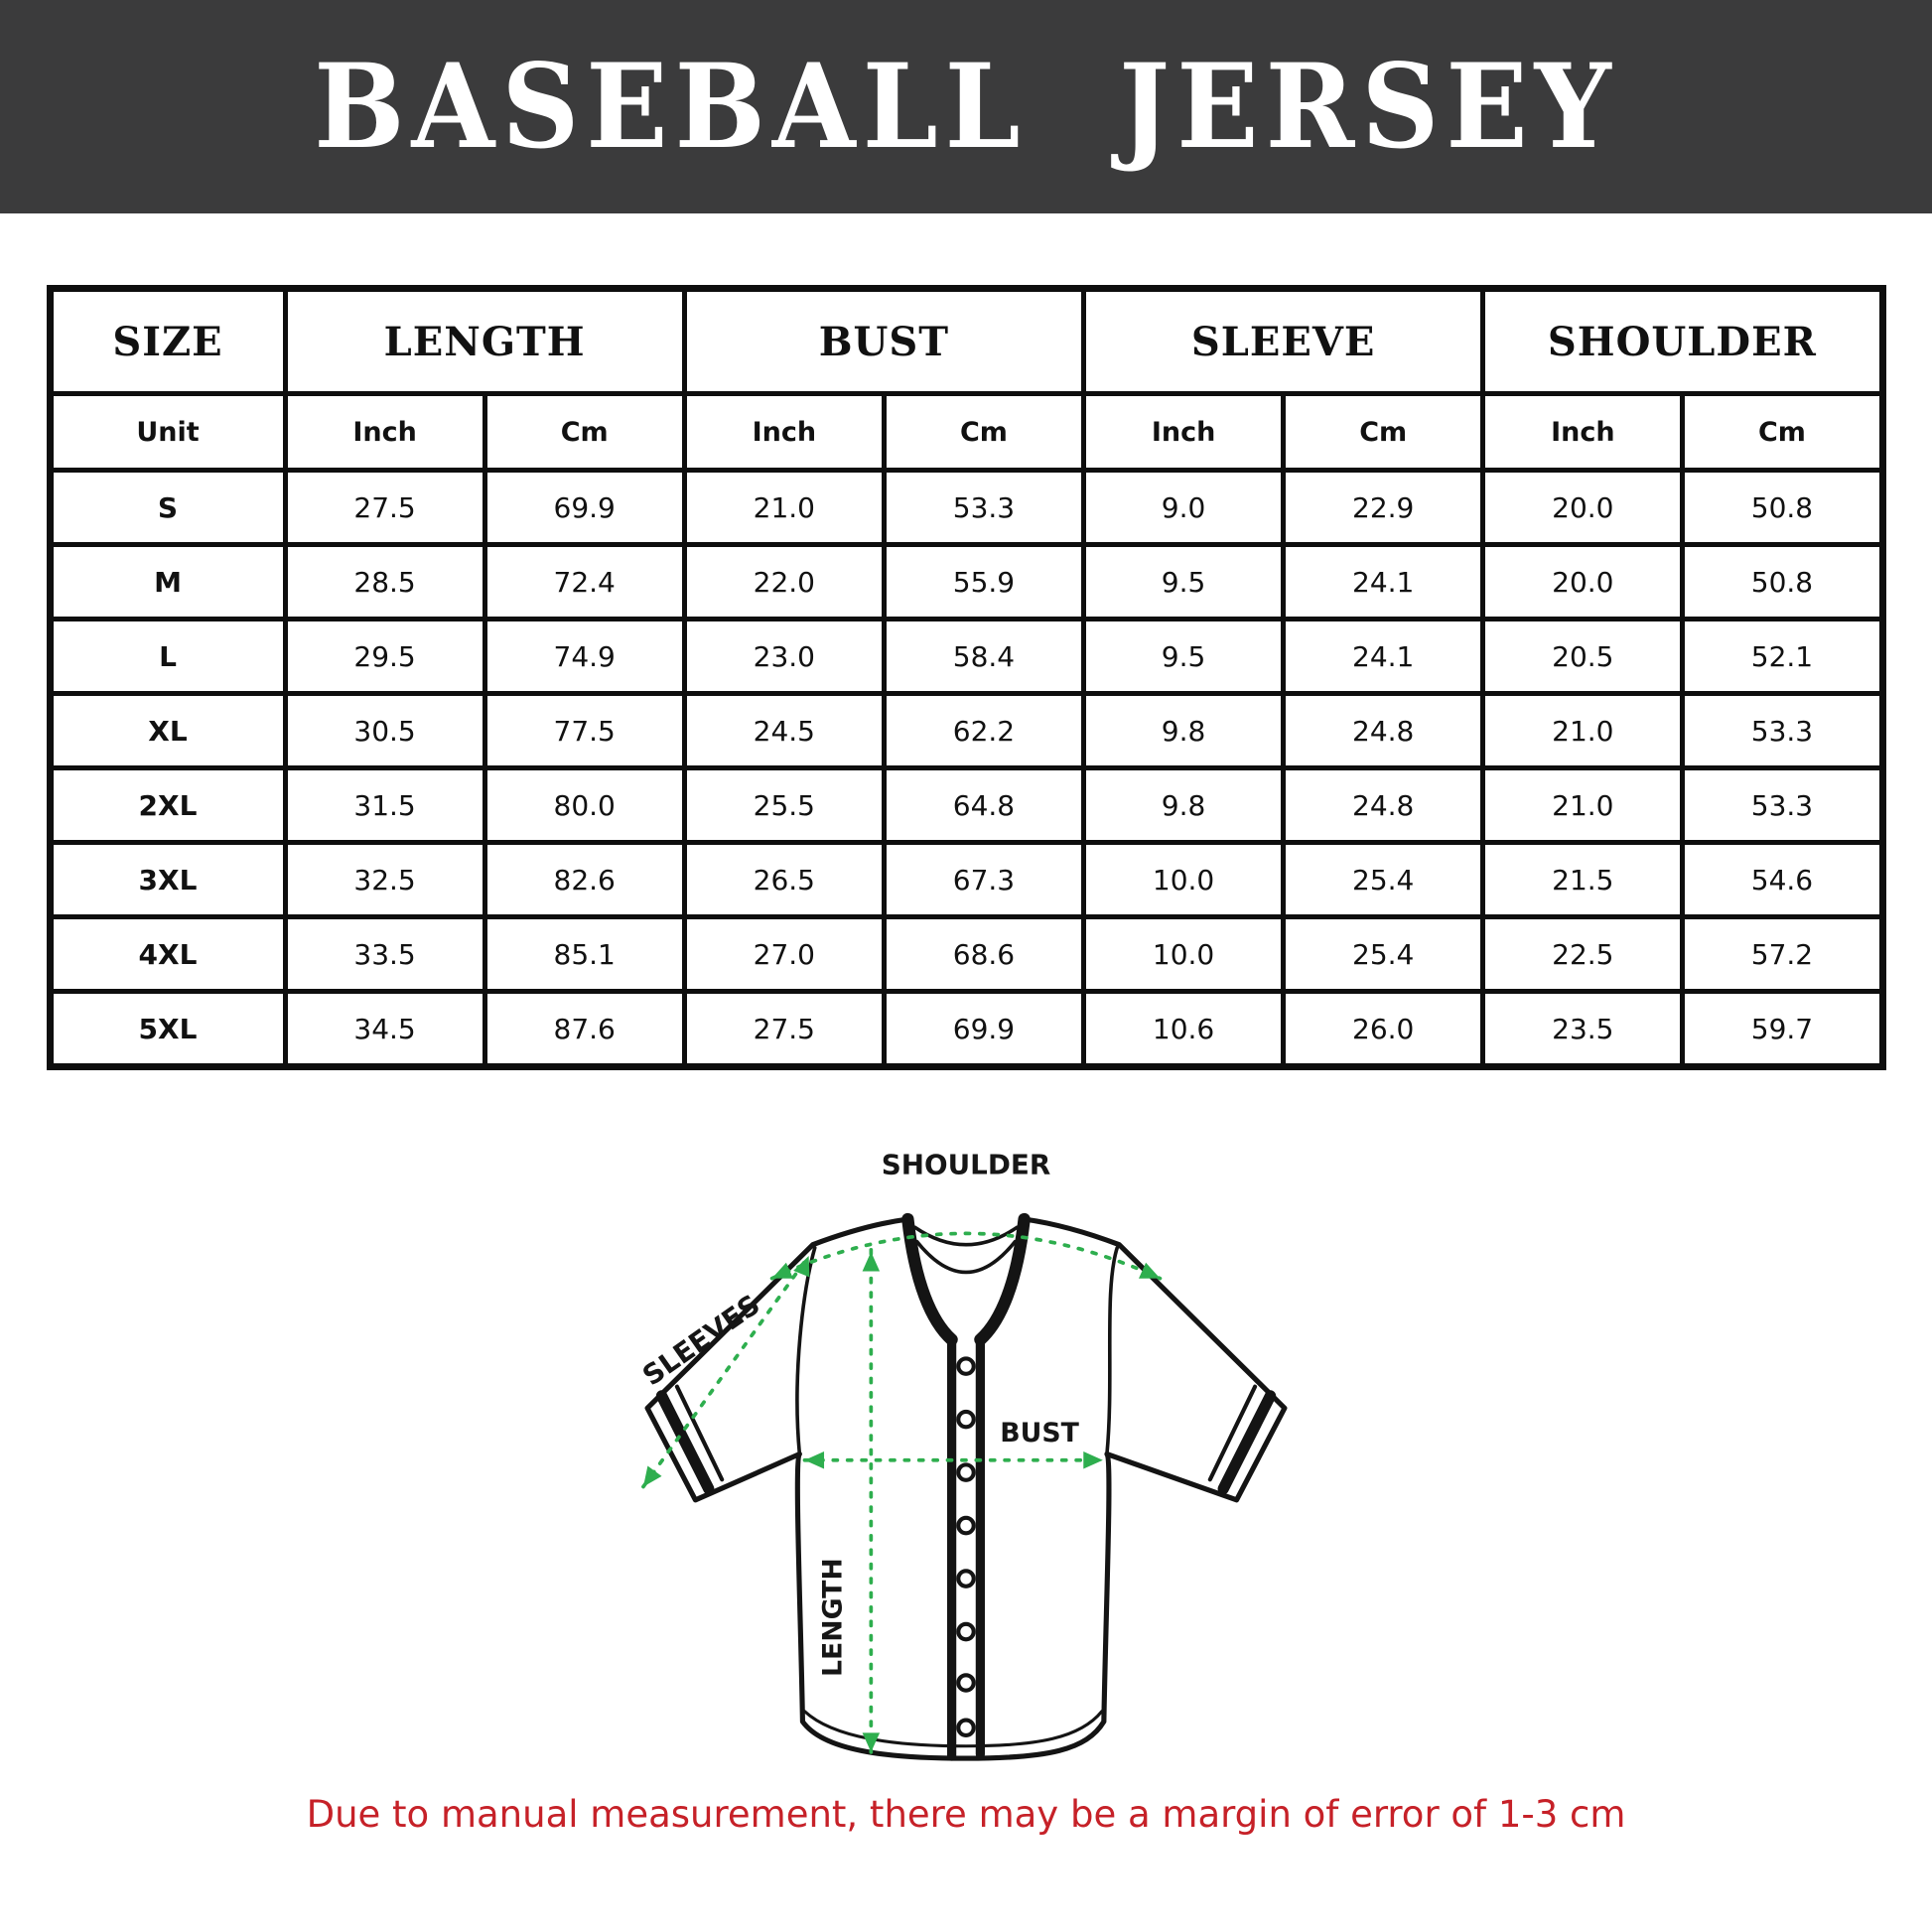 This screenshot has width=1932, height=1932. I want to click on value-cell: 72.4, so click(585, 581).